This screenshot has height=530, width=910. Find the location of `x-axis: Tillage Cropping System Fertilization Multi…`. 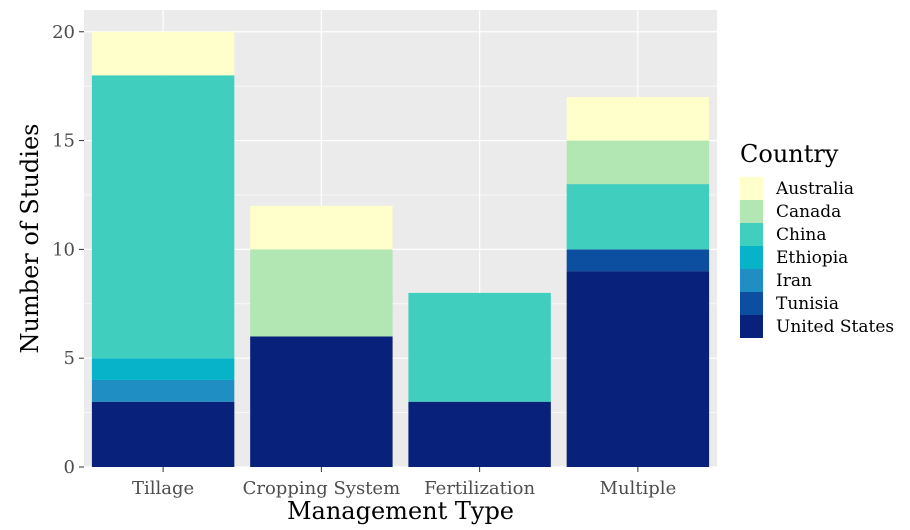

x-axis: Tillage Cropping System Fertilization Multi… is located at coordinates (404, 483).